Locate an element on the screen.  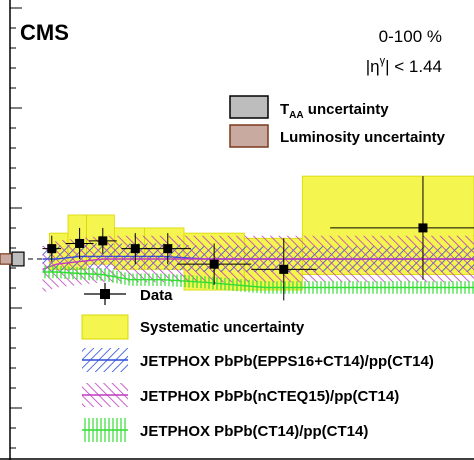
legend-ncteq15-label: JETPHOX PbPb(nCTEQ15)/pp(CT14) is located at coordinates (269, 396).